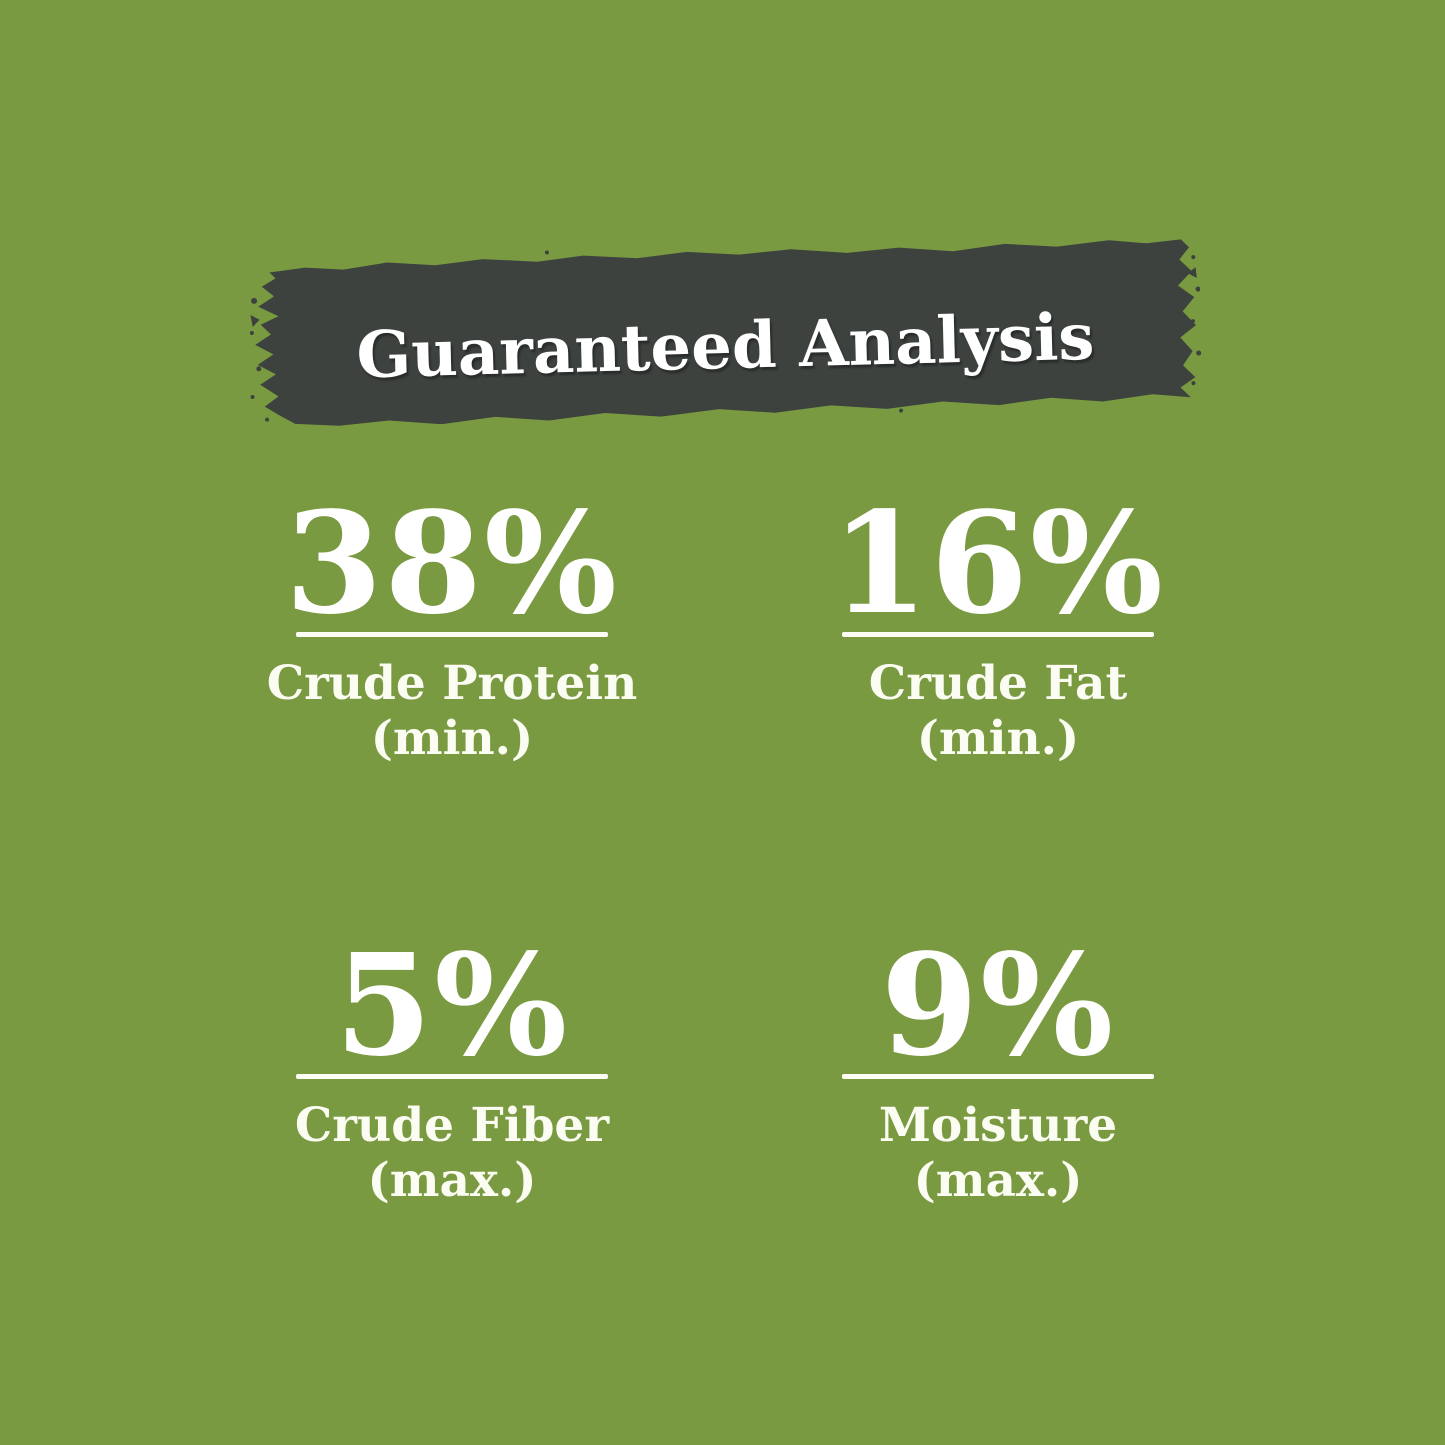 Image resolution: width=1445 pixels, height=1445 pixels. I want to click on stat-label: Crude Fiber, so click(452, 1125).